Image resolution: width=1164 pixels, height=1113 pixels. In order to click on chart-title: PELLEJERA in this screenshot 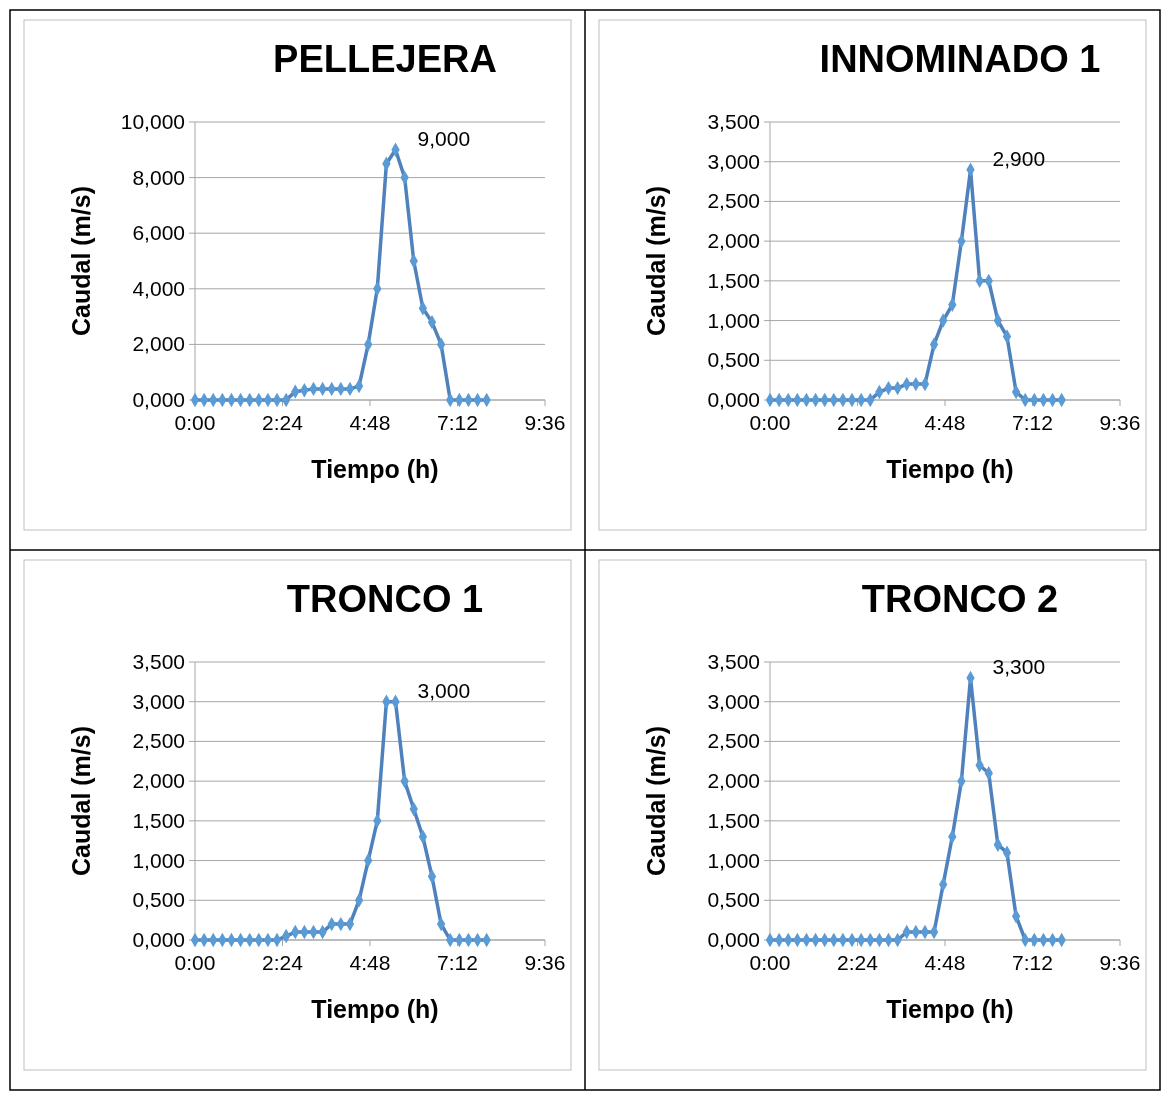, I will do `click(385, 59)`.